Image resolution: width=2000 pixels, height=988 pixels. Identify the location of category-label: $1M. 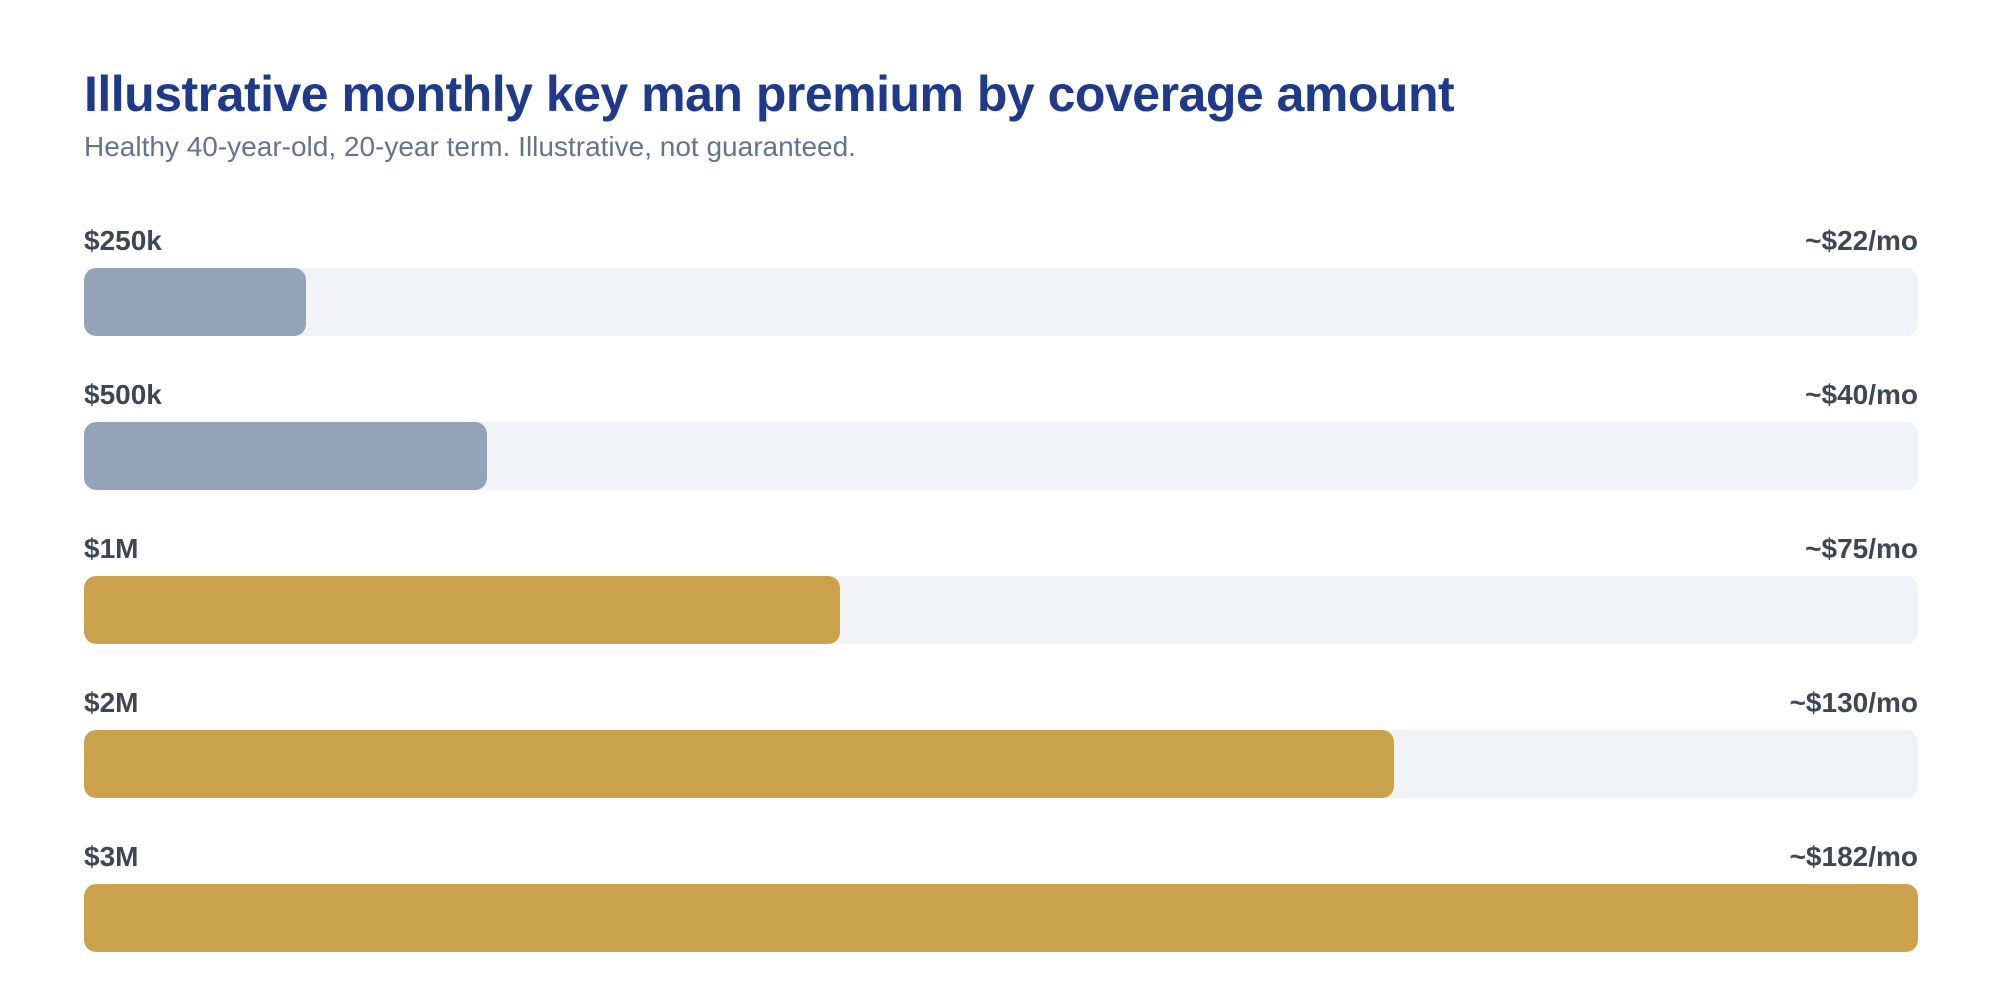
(111, 548).